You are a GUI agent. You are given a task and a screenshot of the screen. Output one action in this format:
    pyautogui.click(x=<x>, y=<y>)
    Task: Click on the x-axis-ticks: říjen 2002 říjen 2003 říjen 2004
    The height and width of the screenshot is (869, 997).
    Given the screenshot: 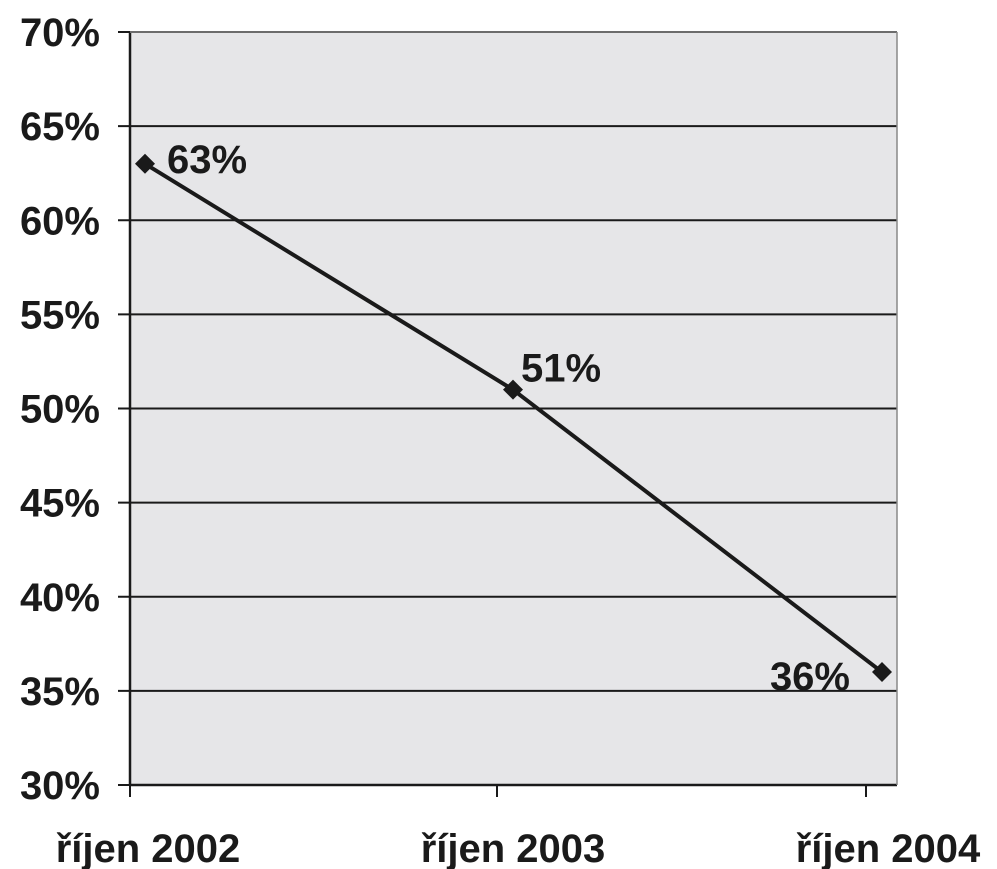 What is the action you would take?
    pyautogui.click(x=518, y=827)
    